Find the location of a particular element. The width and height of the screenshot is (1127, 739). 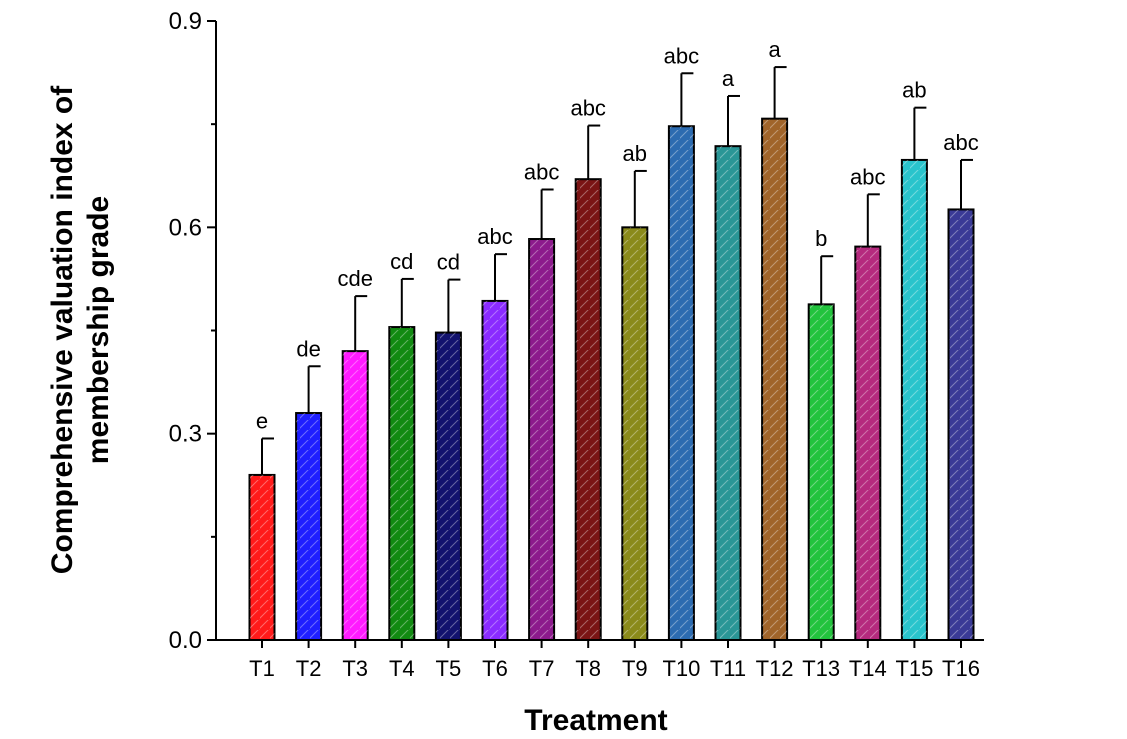

x-tick-label-t11: T11 is located at coordinates (728, 668).